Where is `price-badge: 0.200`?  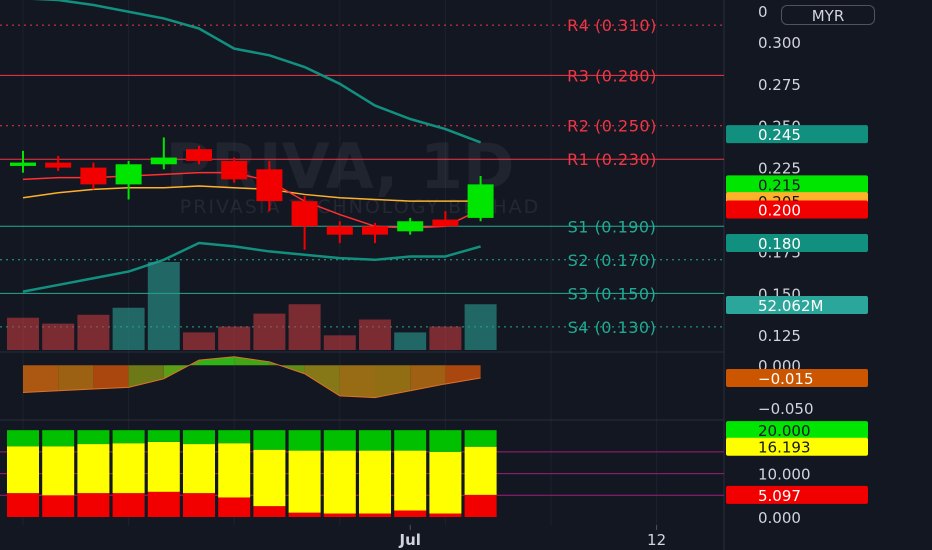
price-badge: 0.200 is located at coordinates (779, 211).